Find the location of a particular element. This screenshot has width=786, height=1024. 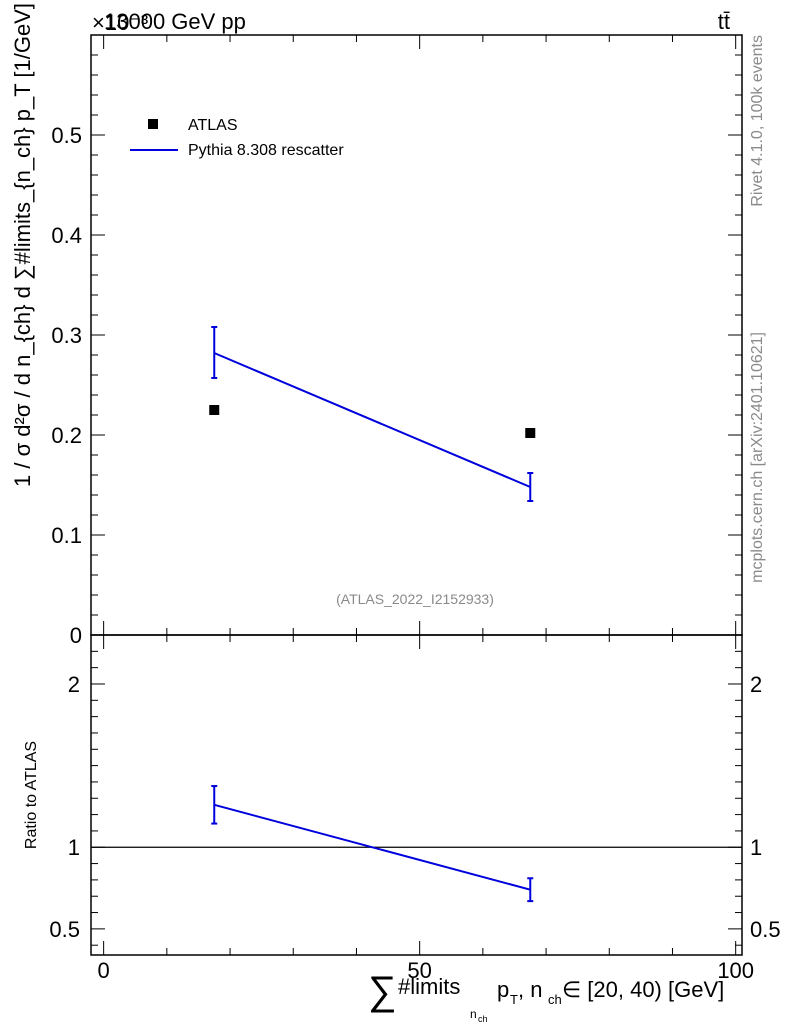

analysis-watermark: (ATLAS_2022_I2152933) is located at coordinates (415, 599).